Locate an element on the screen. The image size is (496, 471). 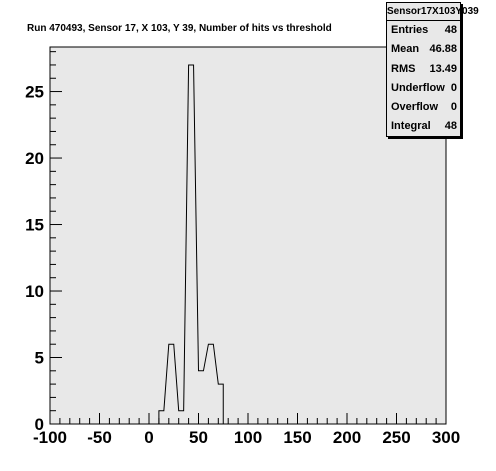
stats-label: Mean is located at coordinates (405, 49).